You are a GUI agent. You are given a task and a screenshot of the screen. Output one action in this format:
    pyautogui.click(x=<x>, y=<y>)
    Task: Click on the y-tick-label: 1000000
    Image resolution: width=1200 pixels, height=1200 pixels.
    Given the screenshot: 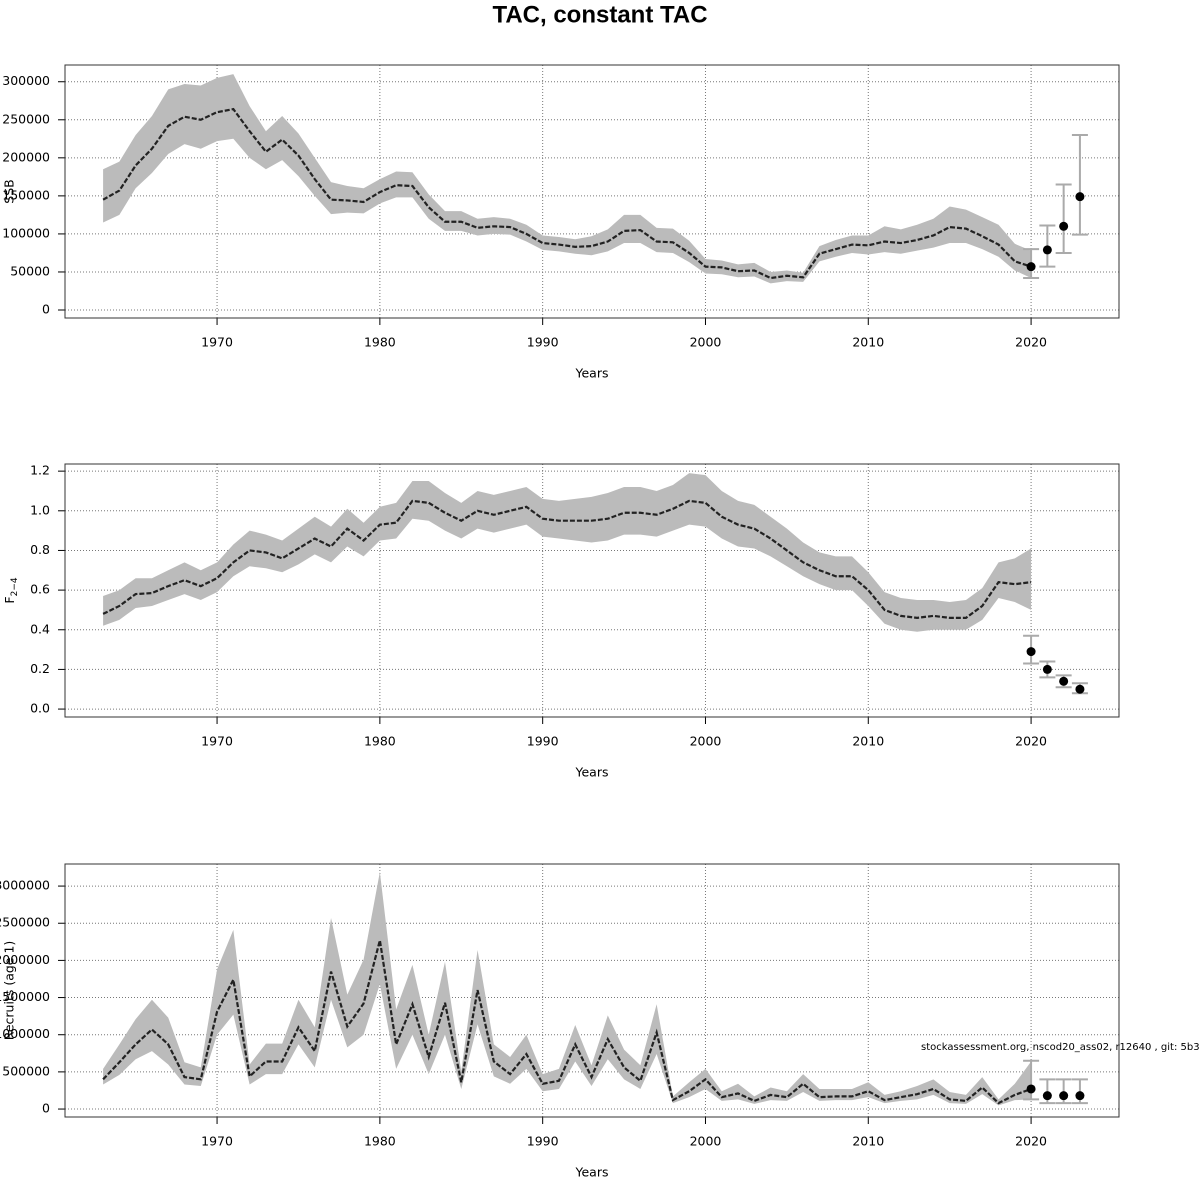 What is the action you would take?
    pyautogui.click(x=25, y=1033)
    